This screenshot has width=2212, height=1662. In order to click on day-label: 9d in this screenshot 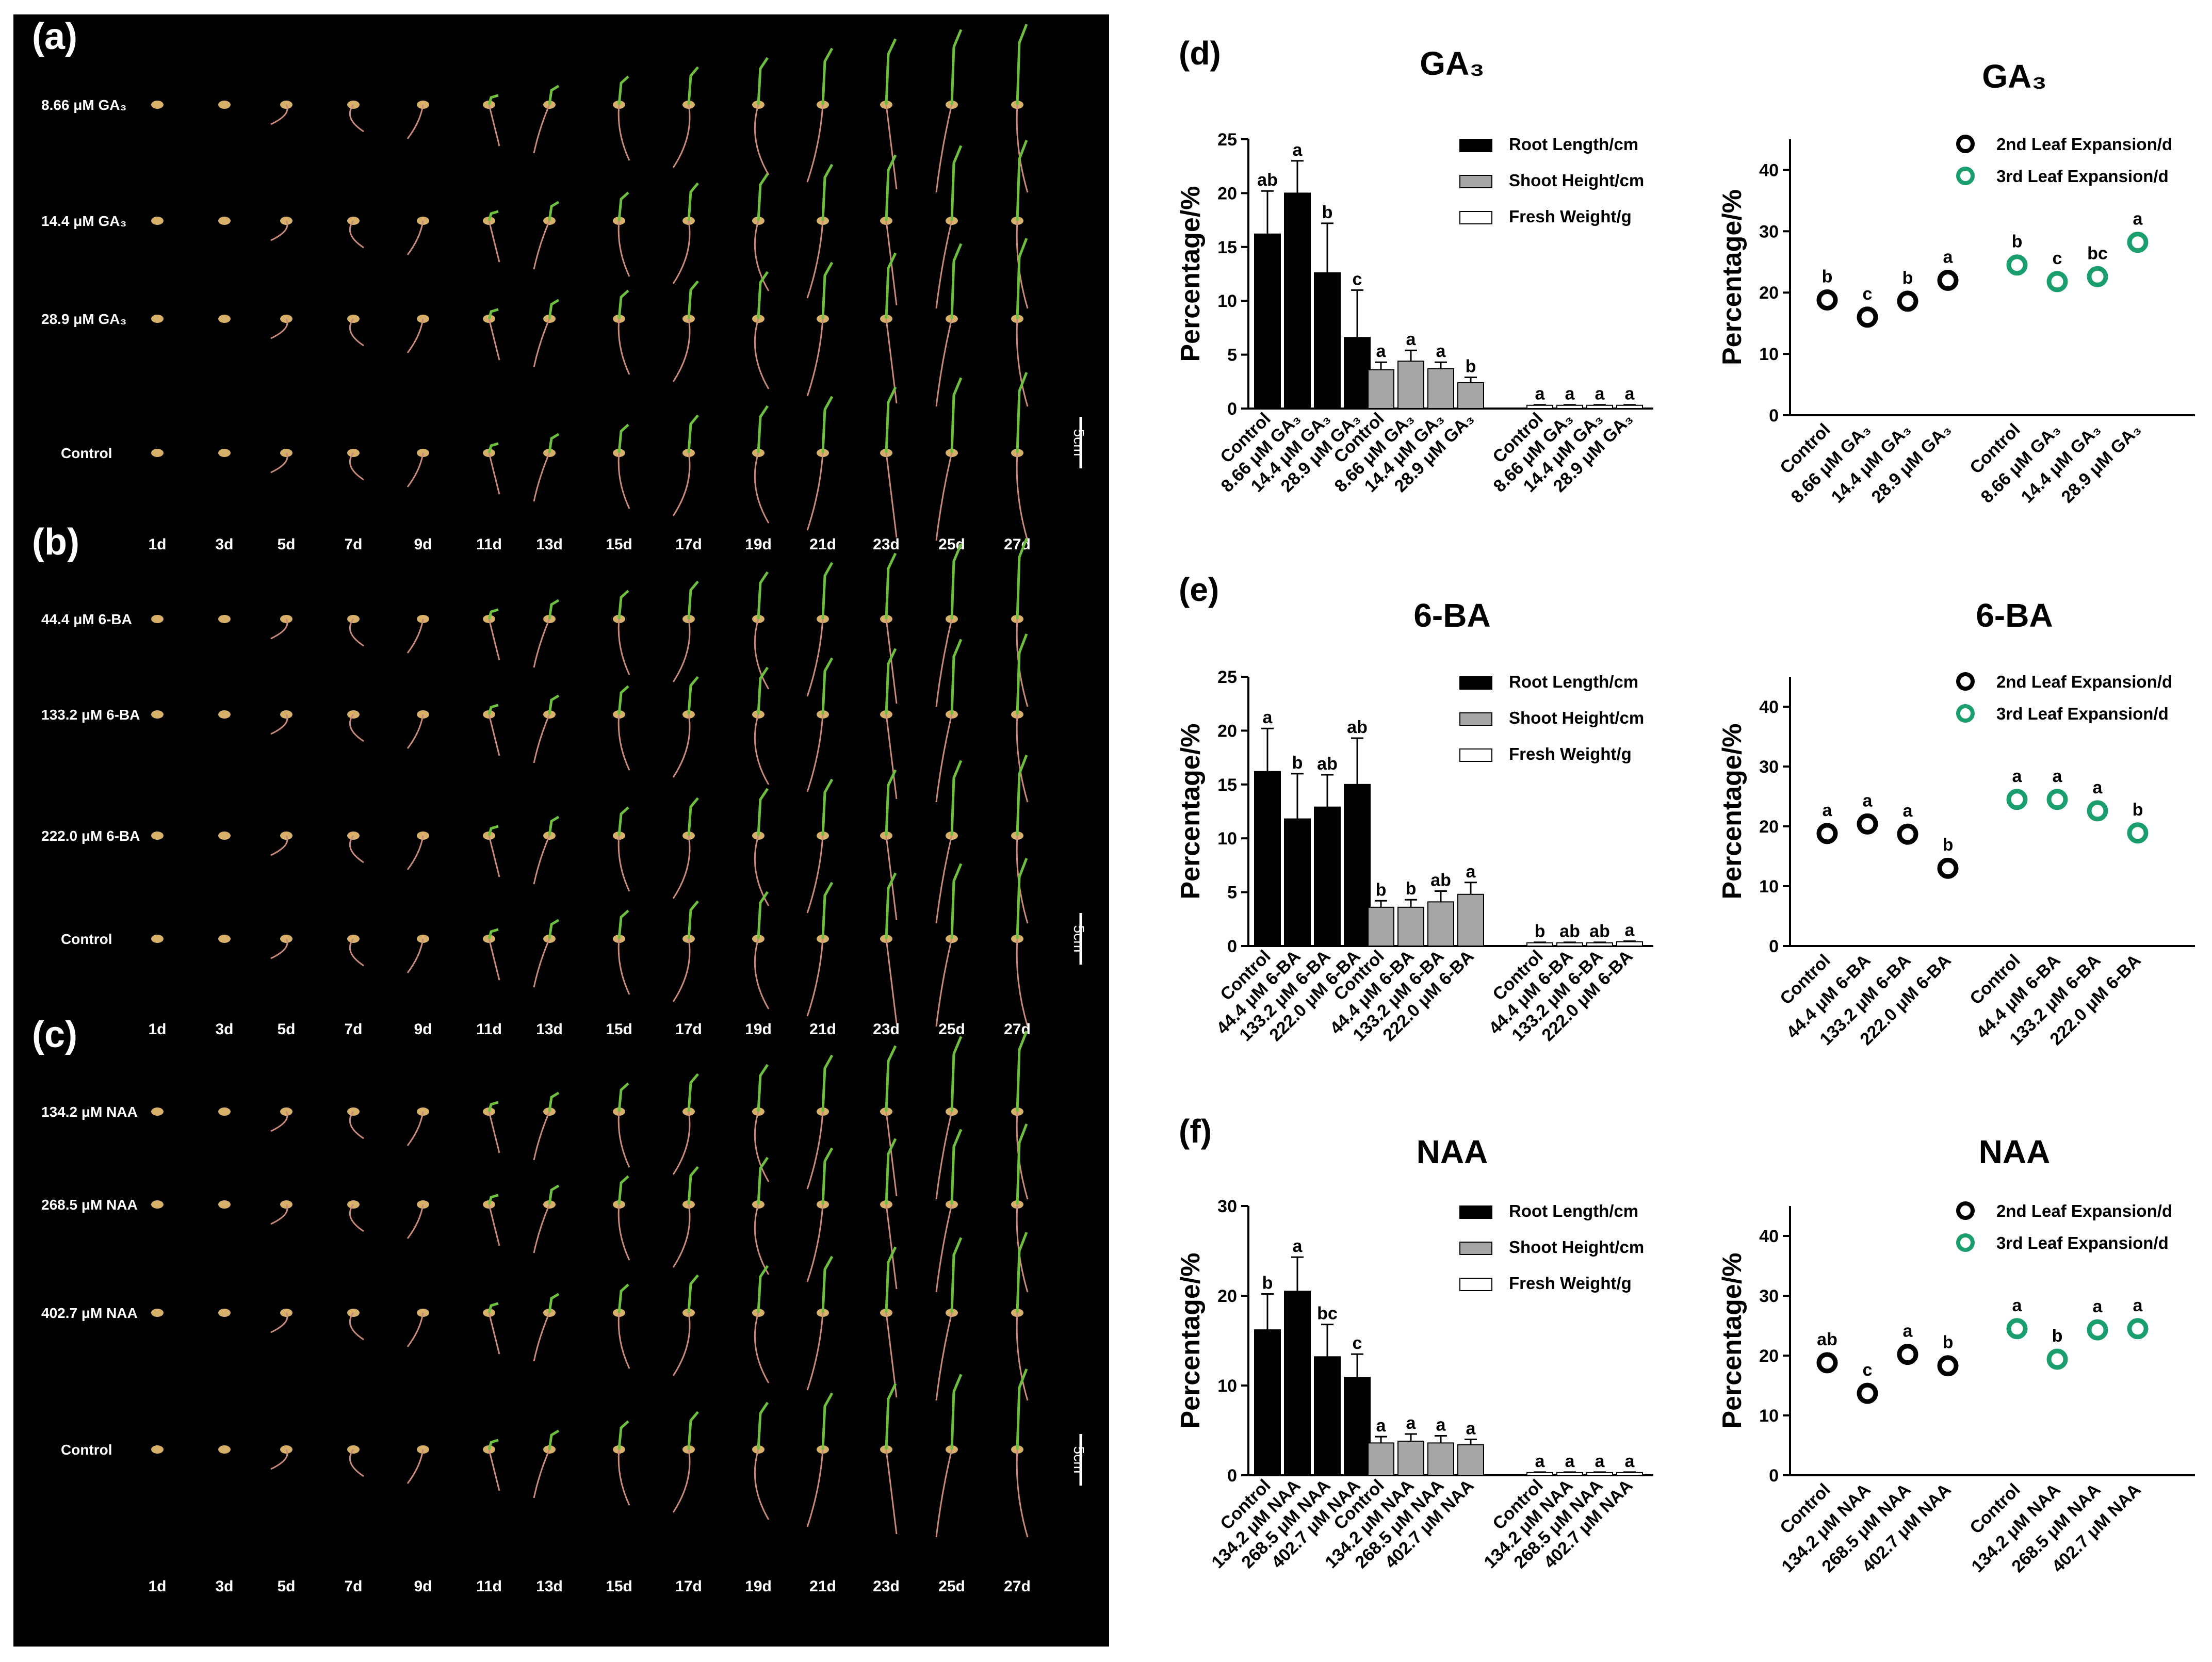, I will do `click(423, 1586)`.